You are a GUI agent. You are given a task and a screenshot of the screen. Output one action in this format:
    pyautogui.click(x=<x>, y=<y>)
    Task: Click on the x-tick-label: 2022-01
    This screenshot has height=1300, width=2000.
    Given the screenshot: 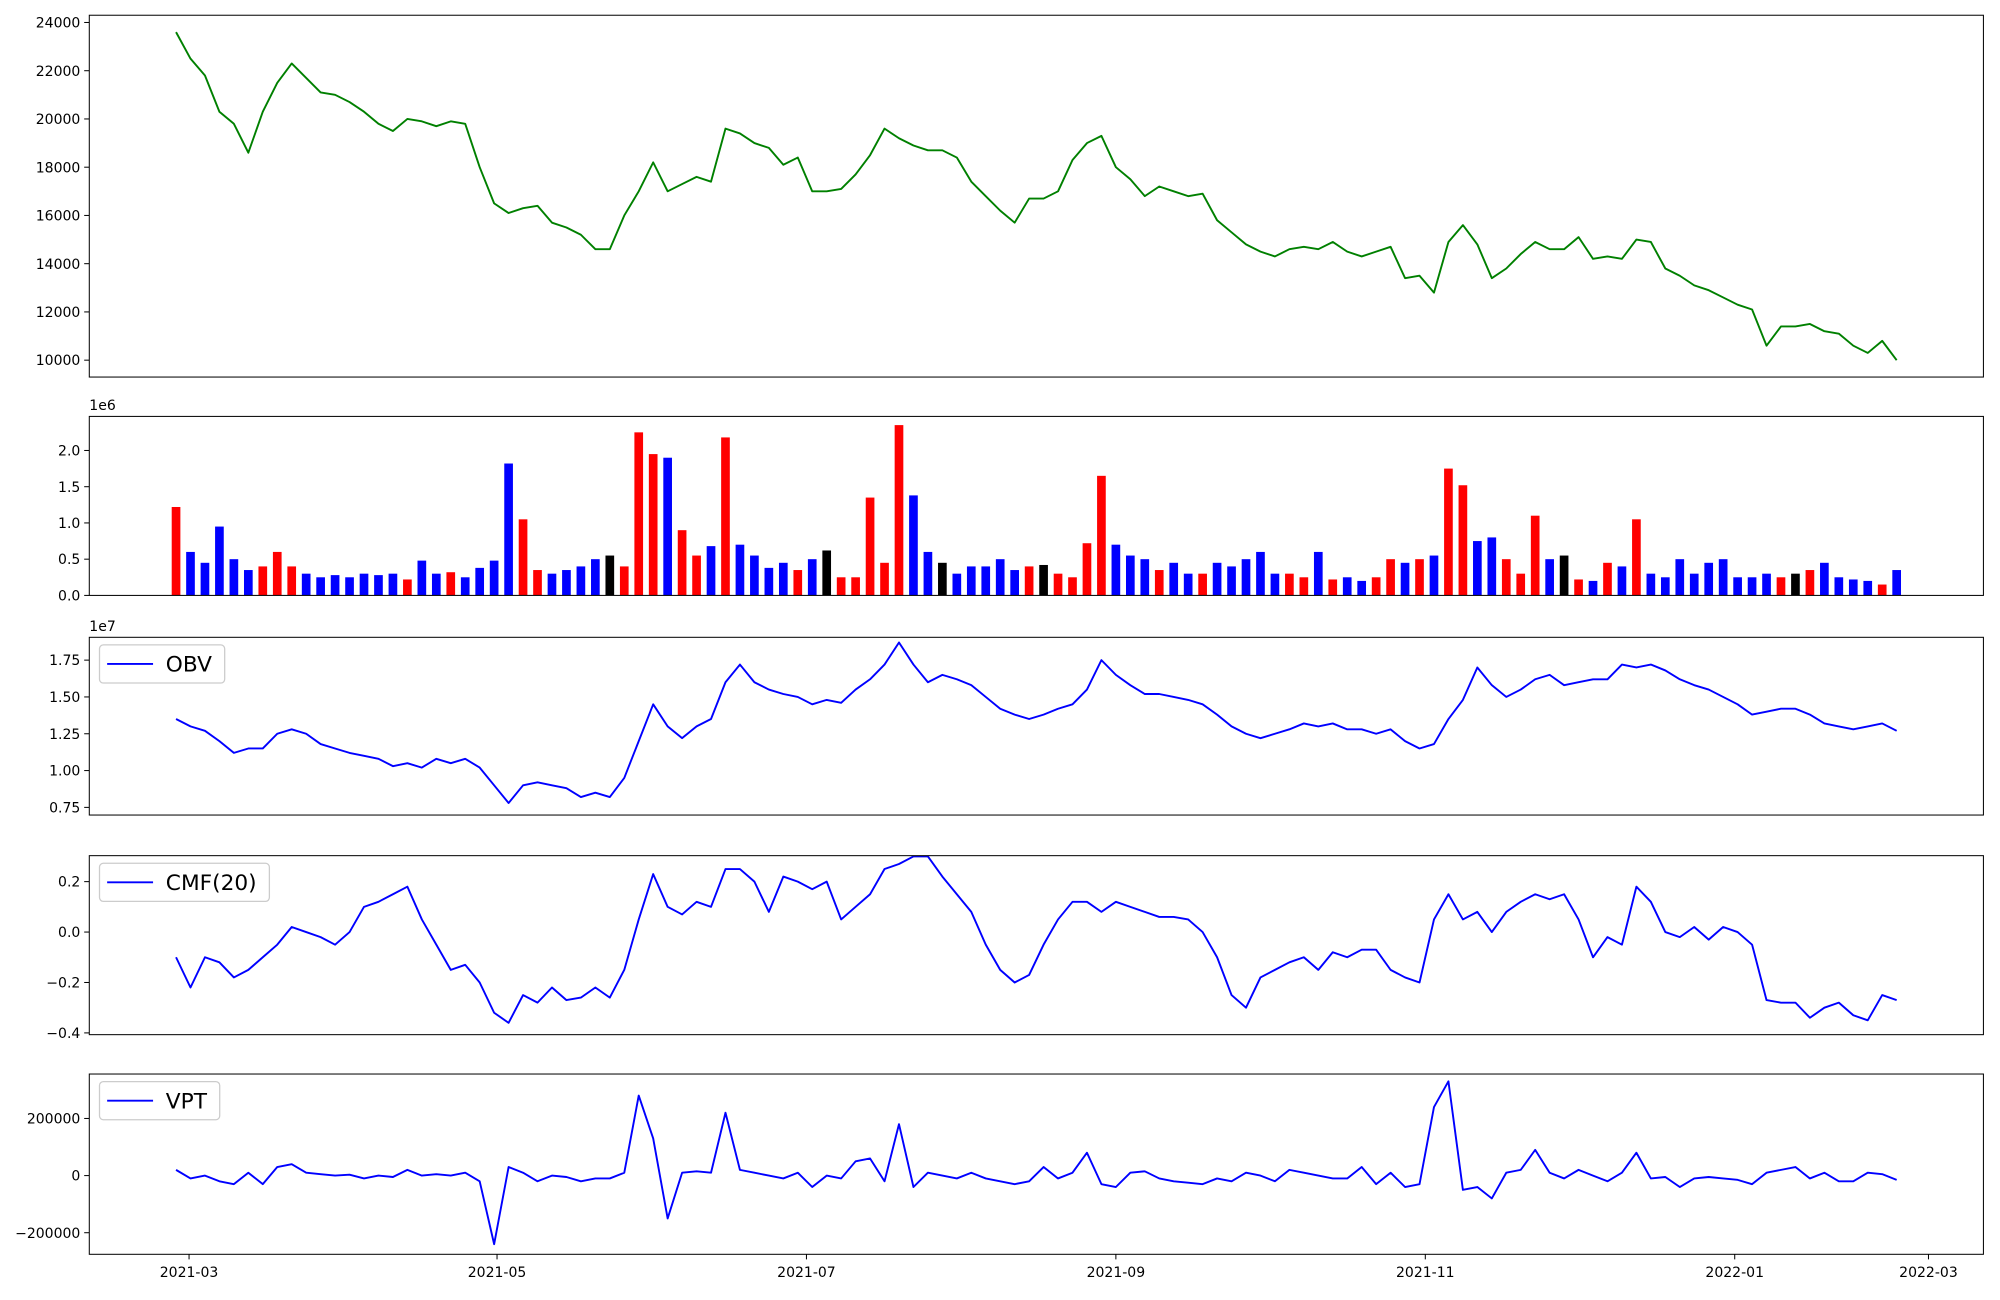 What is the action you would take?
    pyautogui.click(x=1734, y=1273)
    